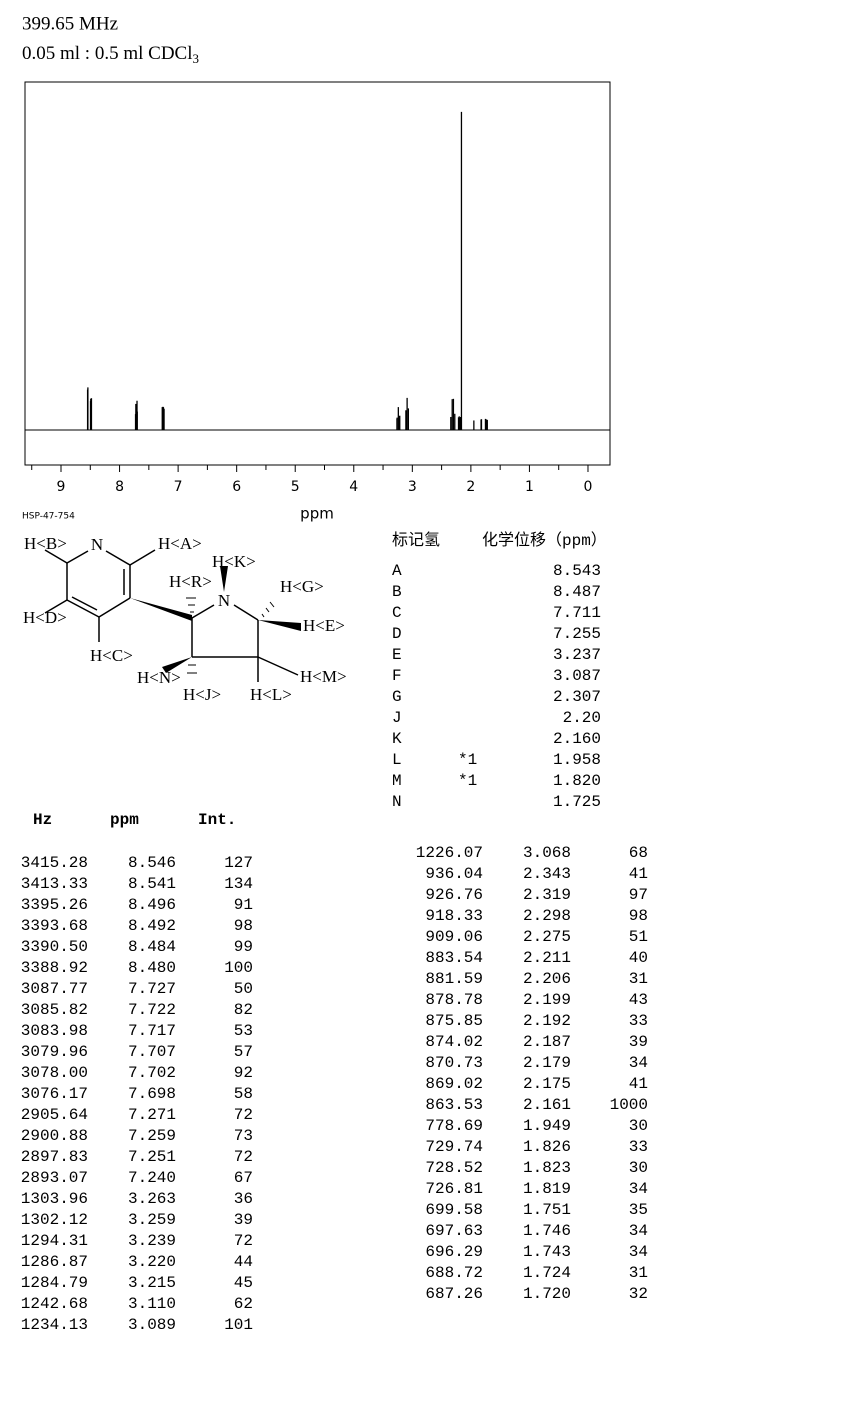 The height and width of the screenshot is (1417, 850). I want to click on assign-note: *1, so click(467, 781).